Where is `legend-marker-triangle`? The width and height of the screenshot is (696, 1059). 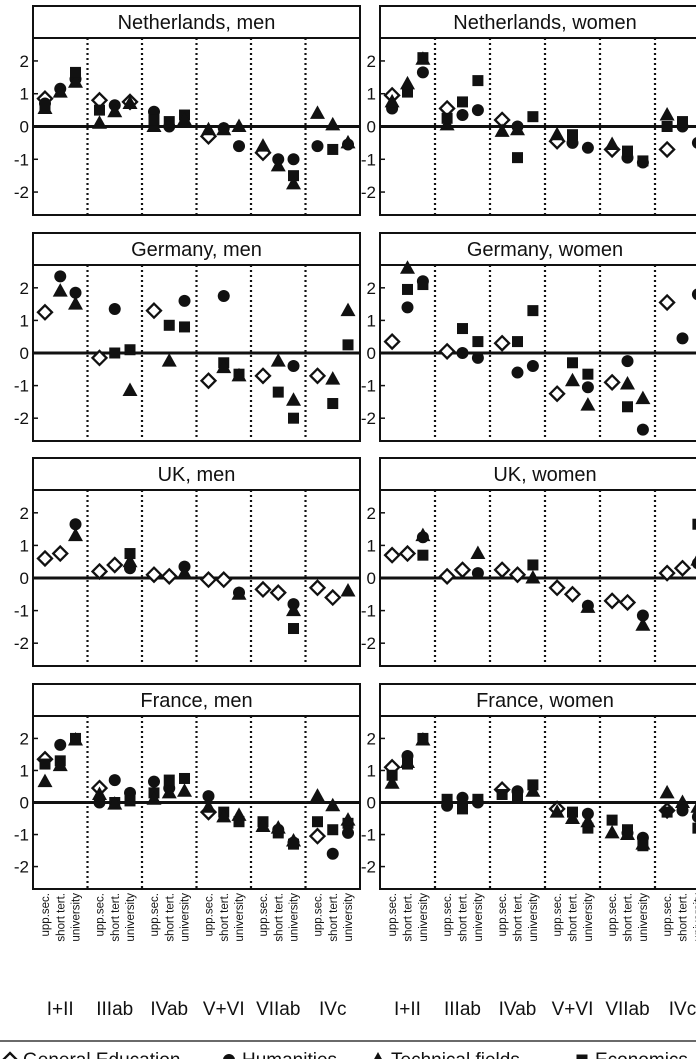 legend-marker-triangle is located at coordinates (378, 1055).